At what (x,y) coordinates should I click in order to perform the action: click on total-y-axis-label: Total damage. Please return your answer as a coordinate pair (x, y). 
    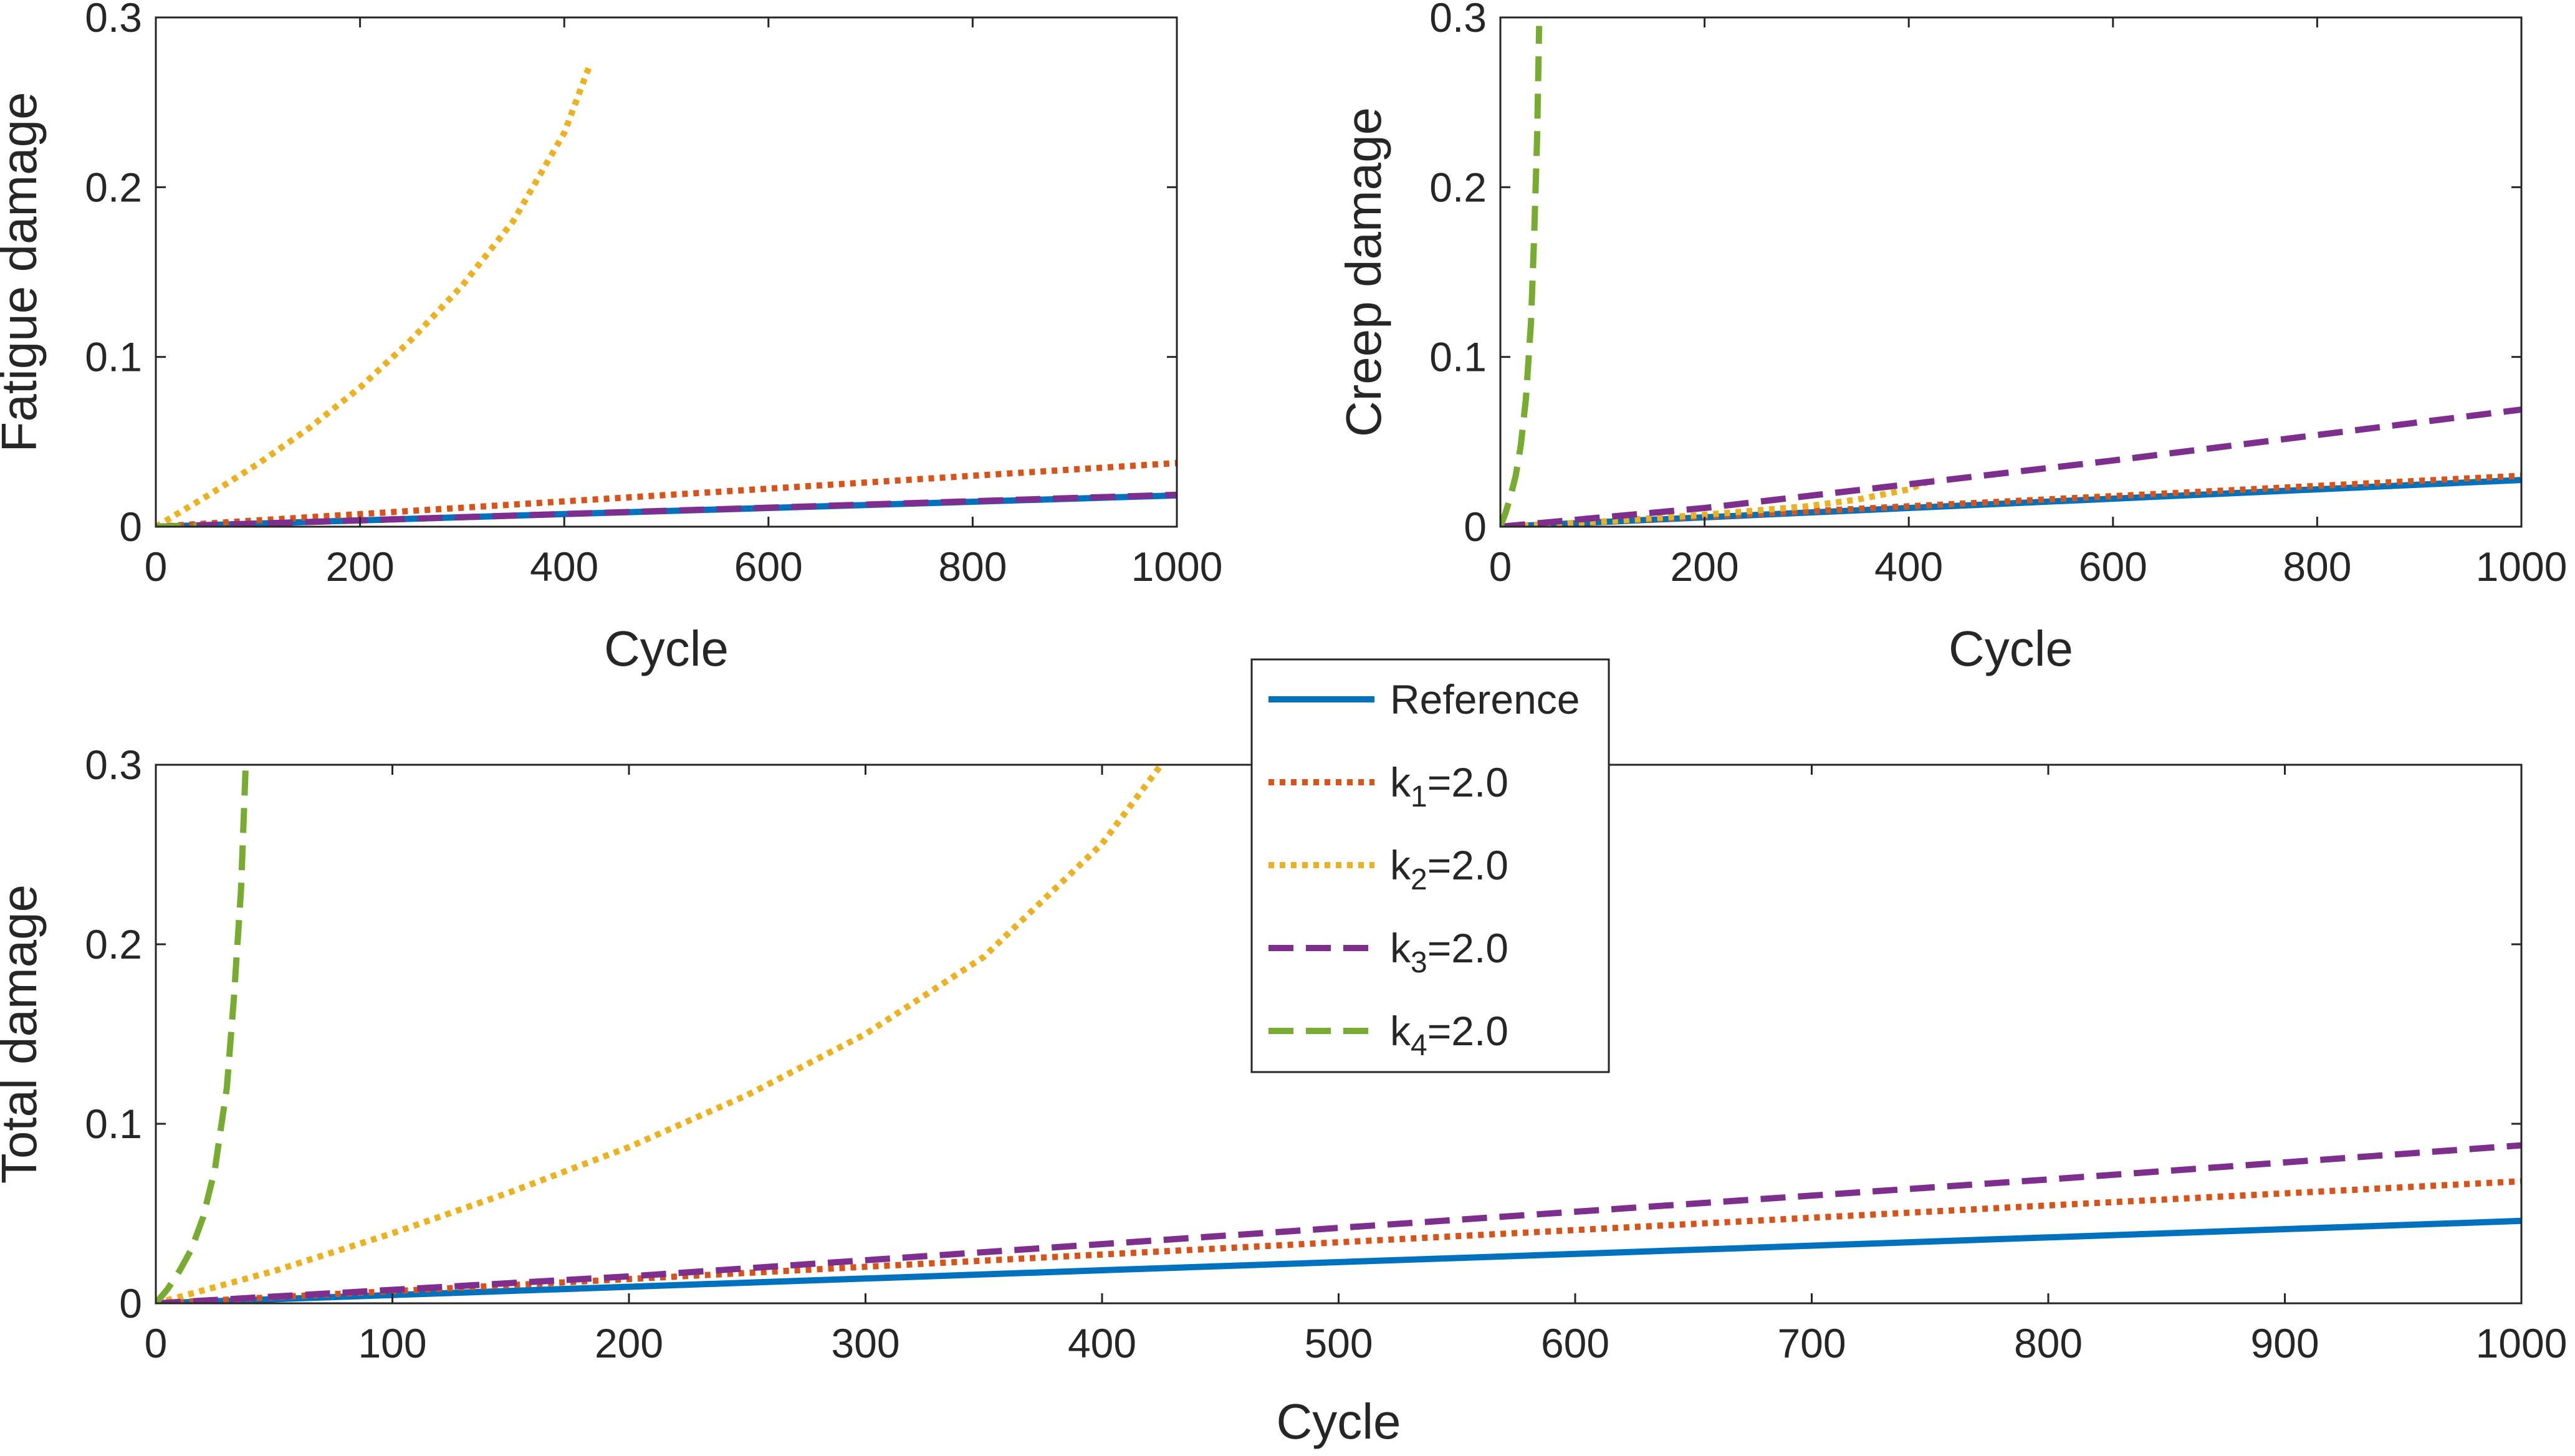
    Looking at the image, I should click on (23, 1034).